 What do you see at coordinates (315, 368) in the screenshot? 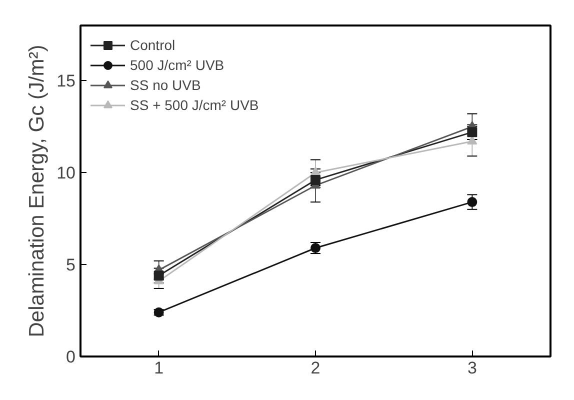
I see `x-tick-label: 2` at bounding box center [315, 368].